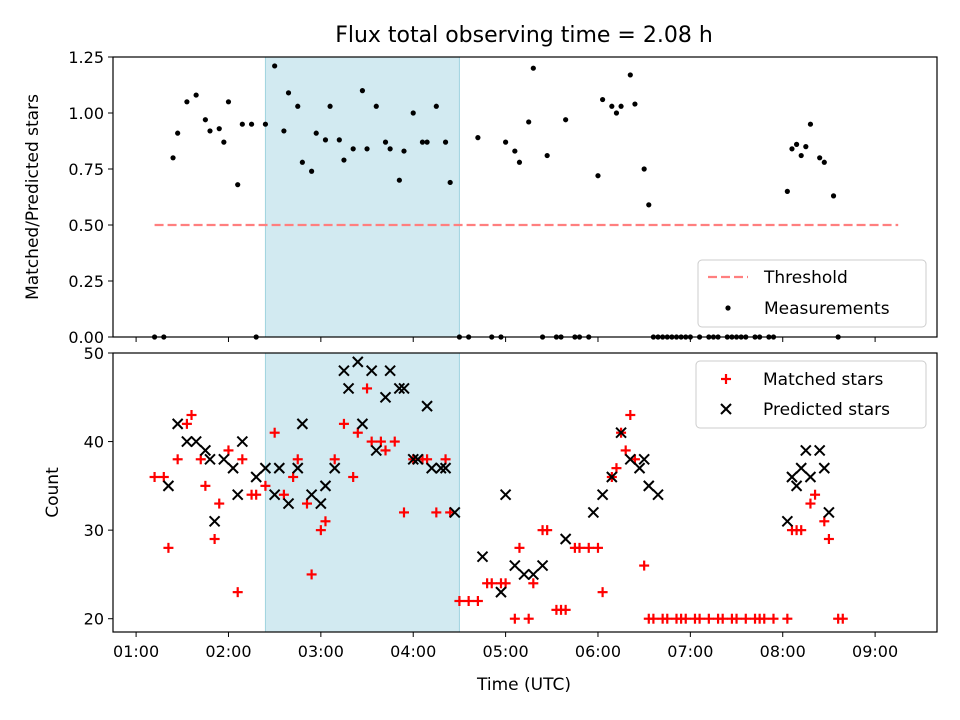  What do you see at coordinates (228, 651) in the screenshot?
I see `x-tick-label: 02:00` at bounding box center [228, 651].